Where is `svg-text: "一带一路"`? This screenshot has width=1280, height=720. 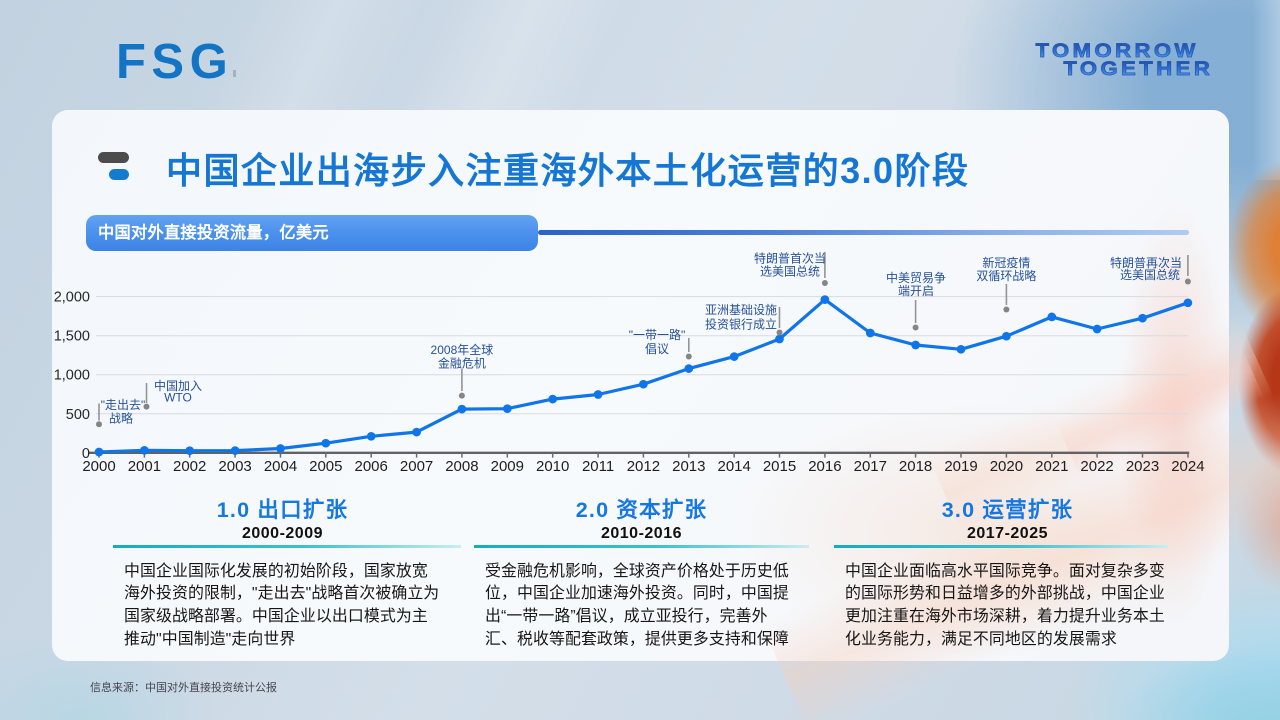
svg-text: "一带一路" is located at coordinates (657, 334).